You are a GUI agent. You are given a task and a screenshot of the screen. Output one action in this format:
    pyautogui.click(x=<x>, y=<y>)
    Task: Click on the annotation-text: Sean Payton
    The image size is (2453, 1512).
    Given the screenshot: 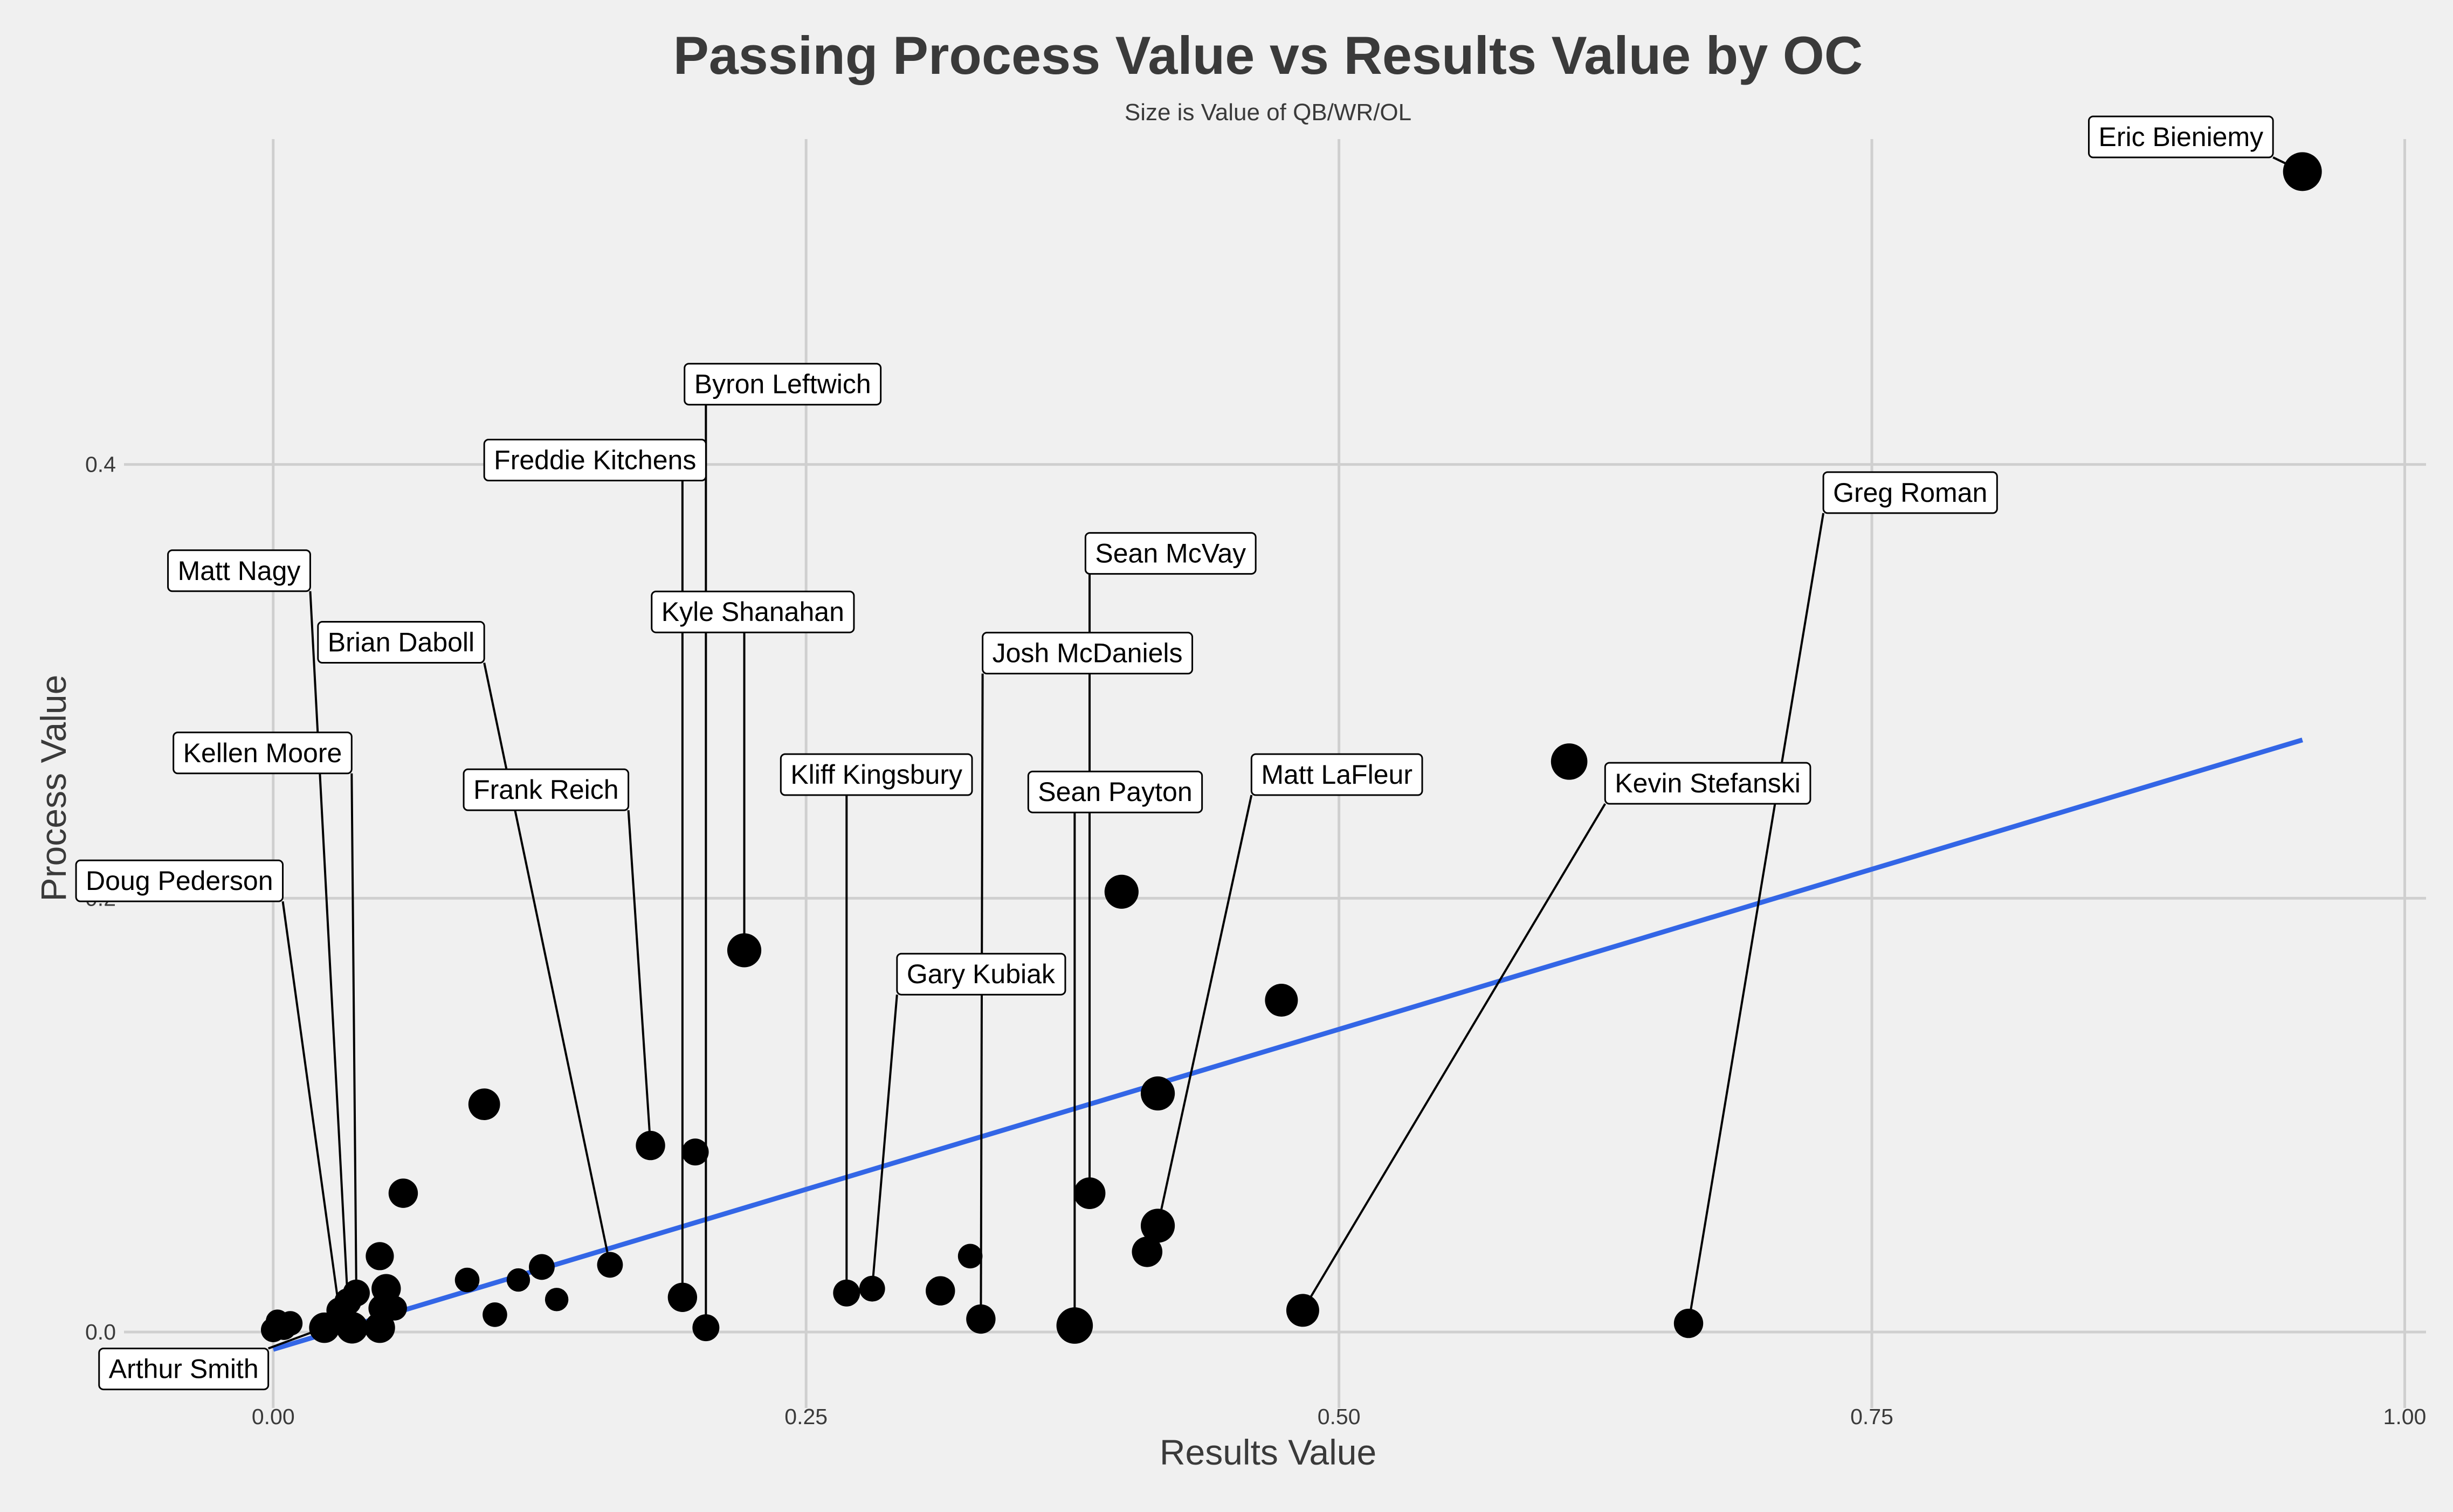 What is the action you would take?
    pyautogui.click(x=1115, y=792)
    